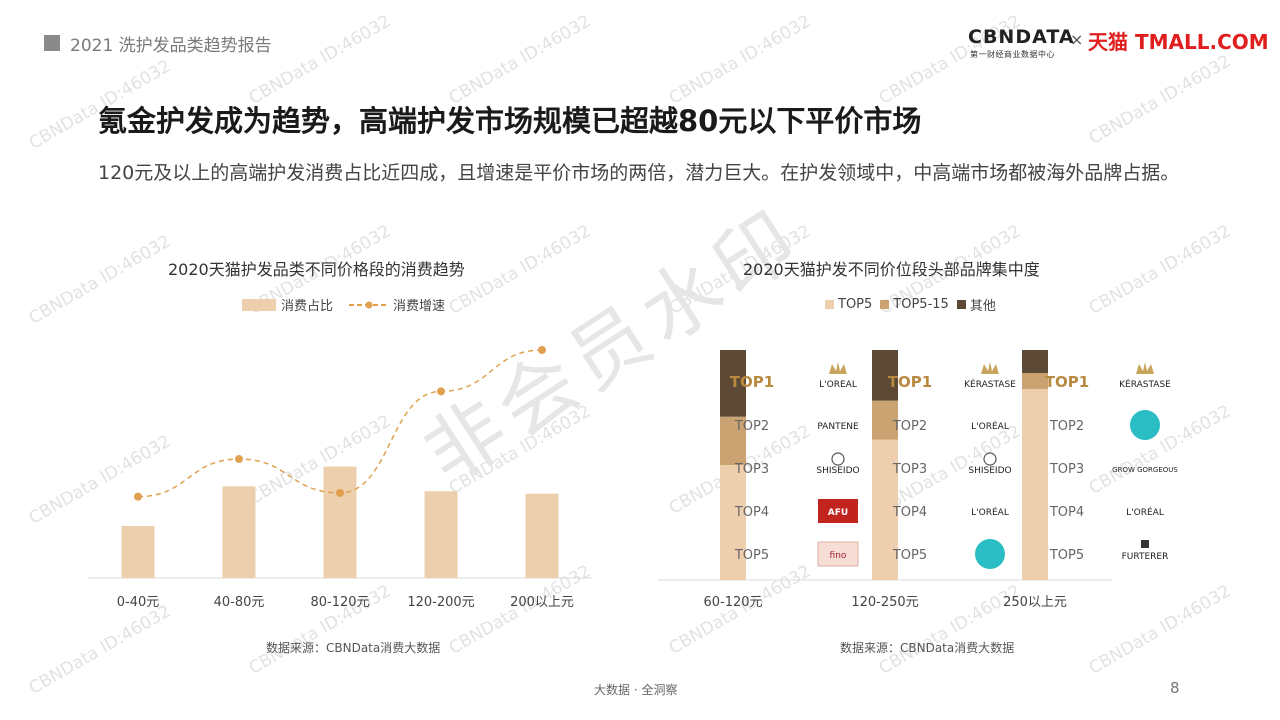 Image resolution: width=1280 pixels, height=720 pixels. Describe the element at coordinates (1145, 544) in the screenshot. I see `furterer-logo-icon` at that location.